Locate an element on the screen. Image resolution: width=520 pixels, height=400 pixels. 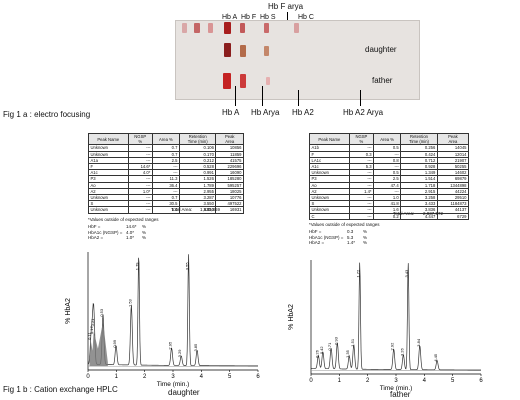
table-row: Unknown --- 0.7 3.287 10776 is located at coordinates (166, 198).